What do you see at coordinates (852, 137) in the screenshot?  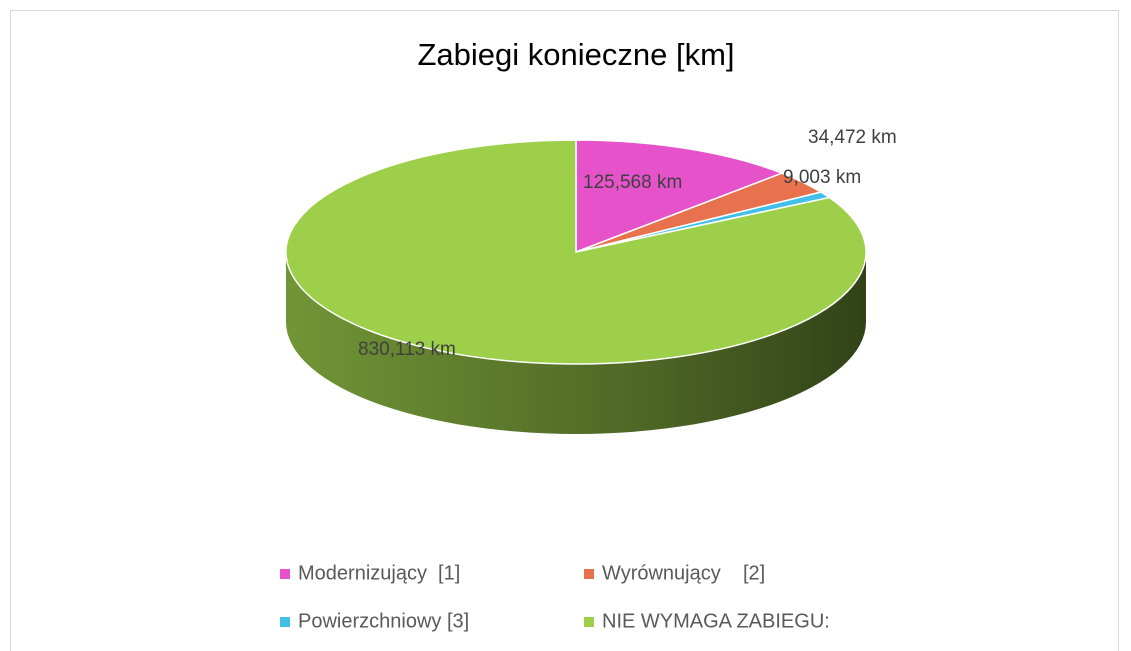 I see `data-label: 34,472 km` at bounding box center [852, 137].